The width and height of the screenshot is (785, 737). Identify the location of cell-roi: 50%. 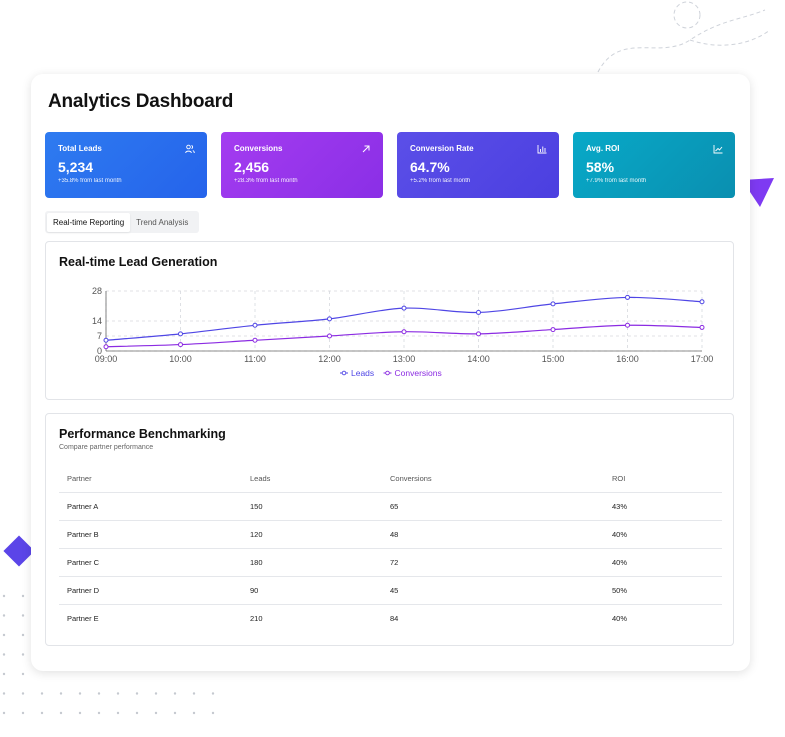
(663, 590).